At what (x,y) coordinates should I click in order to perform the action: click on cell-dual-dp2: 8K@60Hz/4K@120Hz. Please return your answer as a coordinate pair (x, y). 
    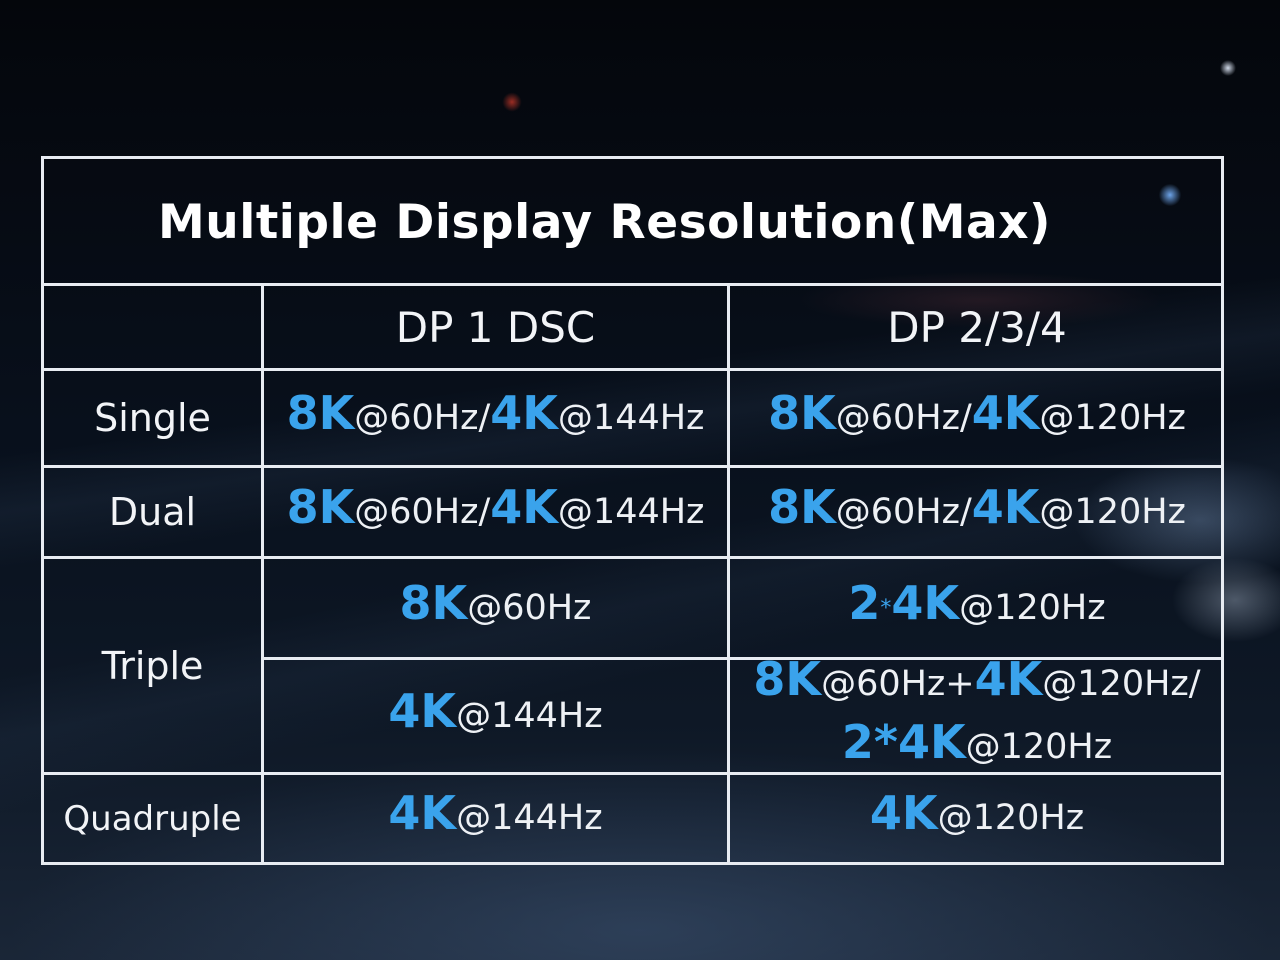
    Looking at the image, I should click on (977, 512).